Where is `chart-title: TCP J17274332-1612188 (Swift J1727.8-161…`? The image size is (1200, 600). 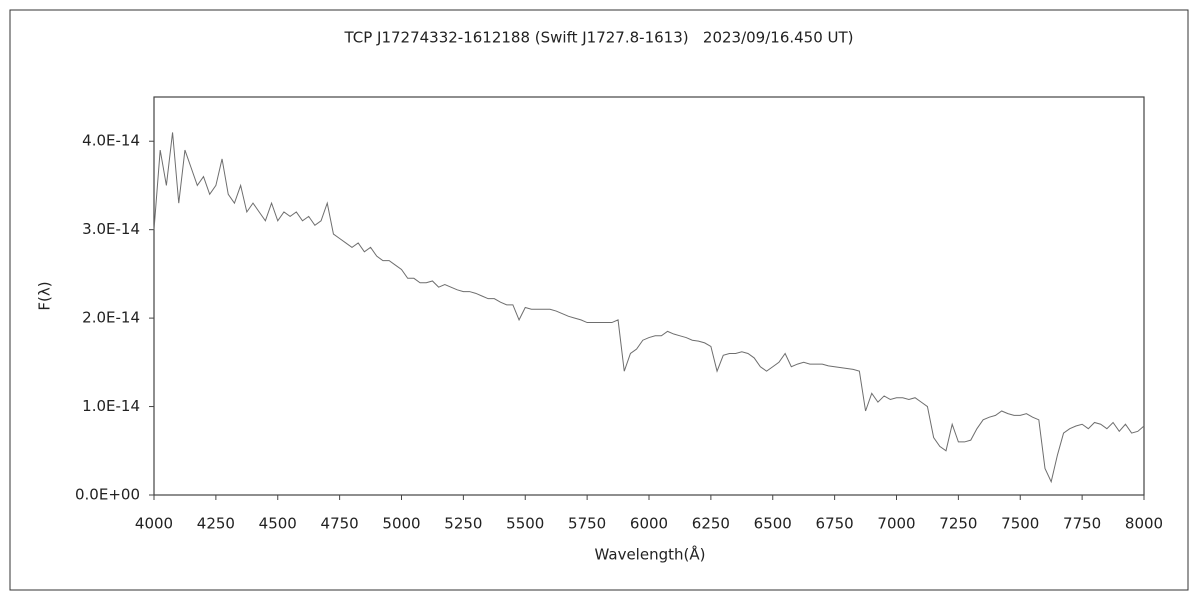
chart-title: TCP J17274332-1612188 (Swift J1727.8-161… is located at coordinates (598, 38).